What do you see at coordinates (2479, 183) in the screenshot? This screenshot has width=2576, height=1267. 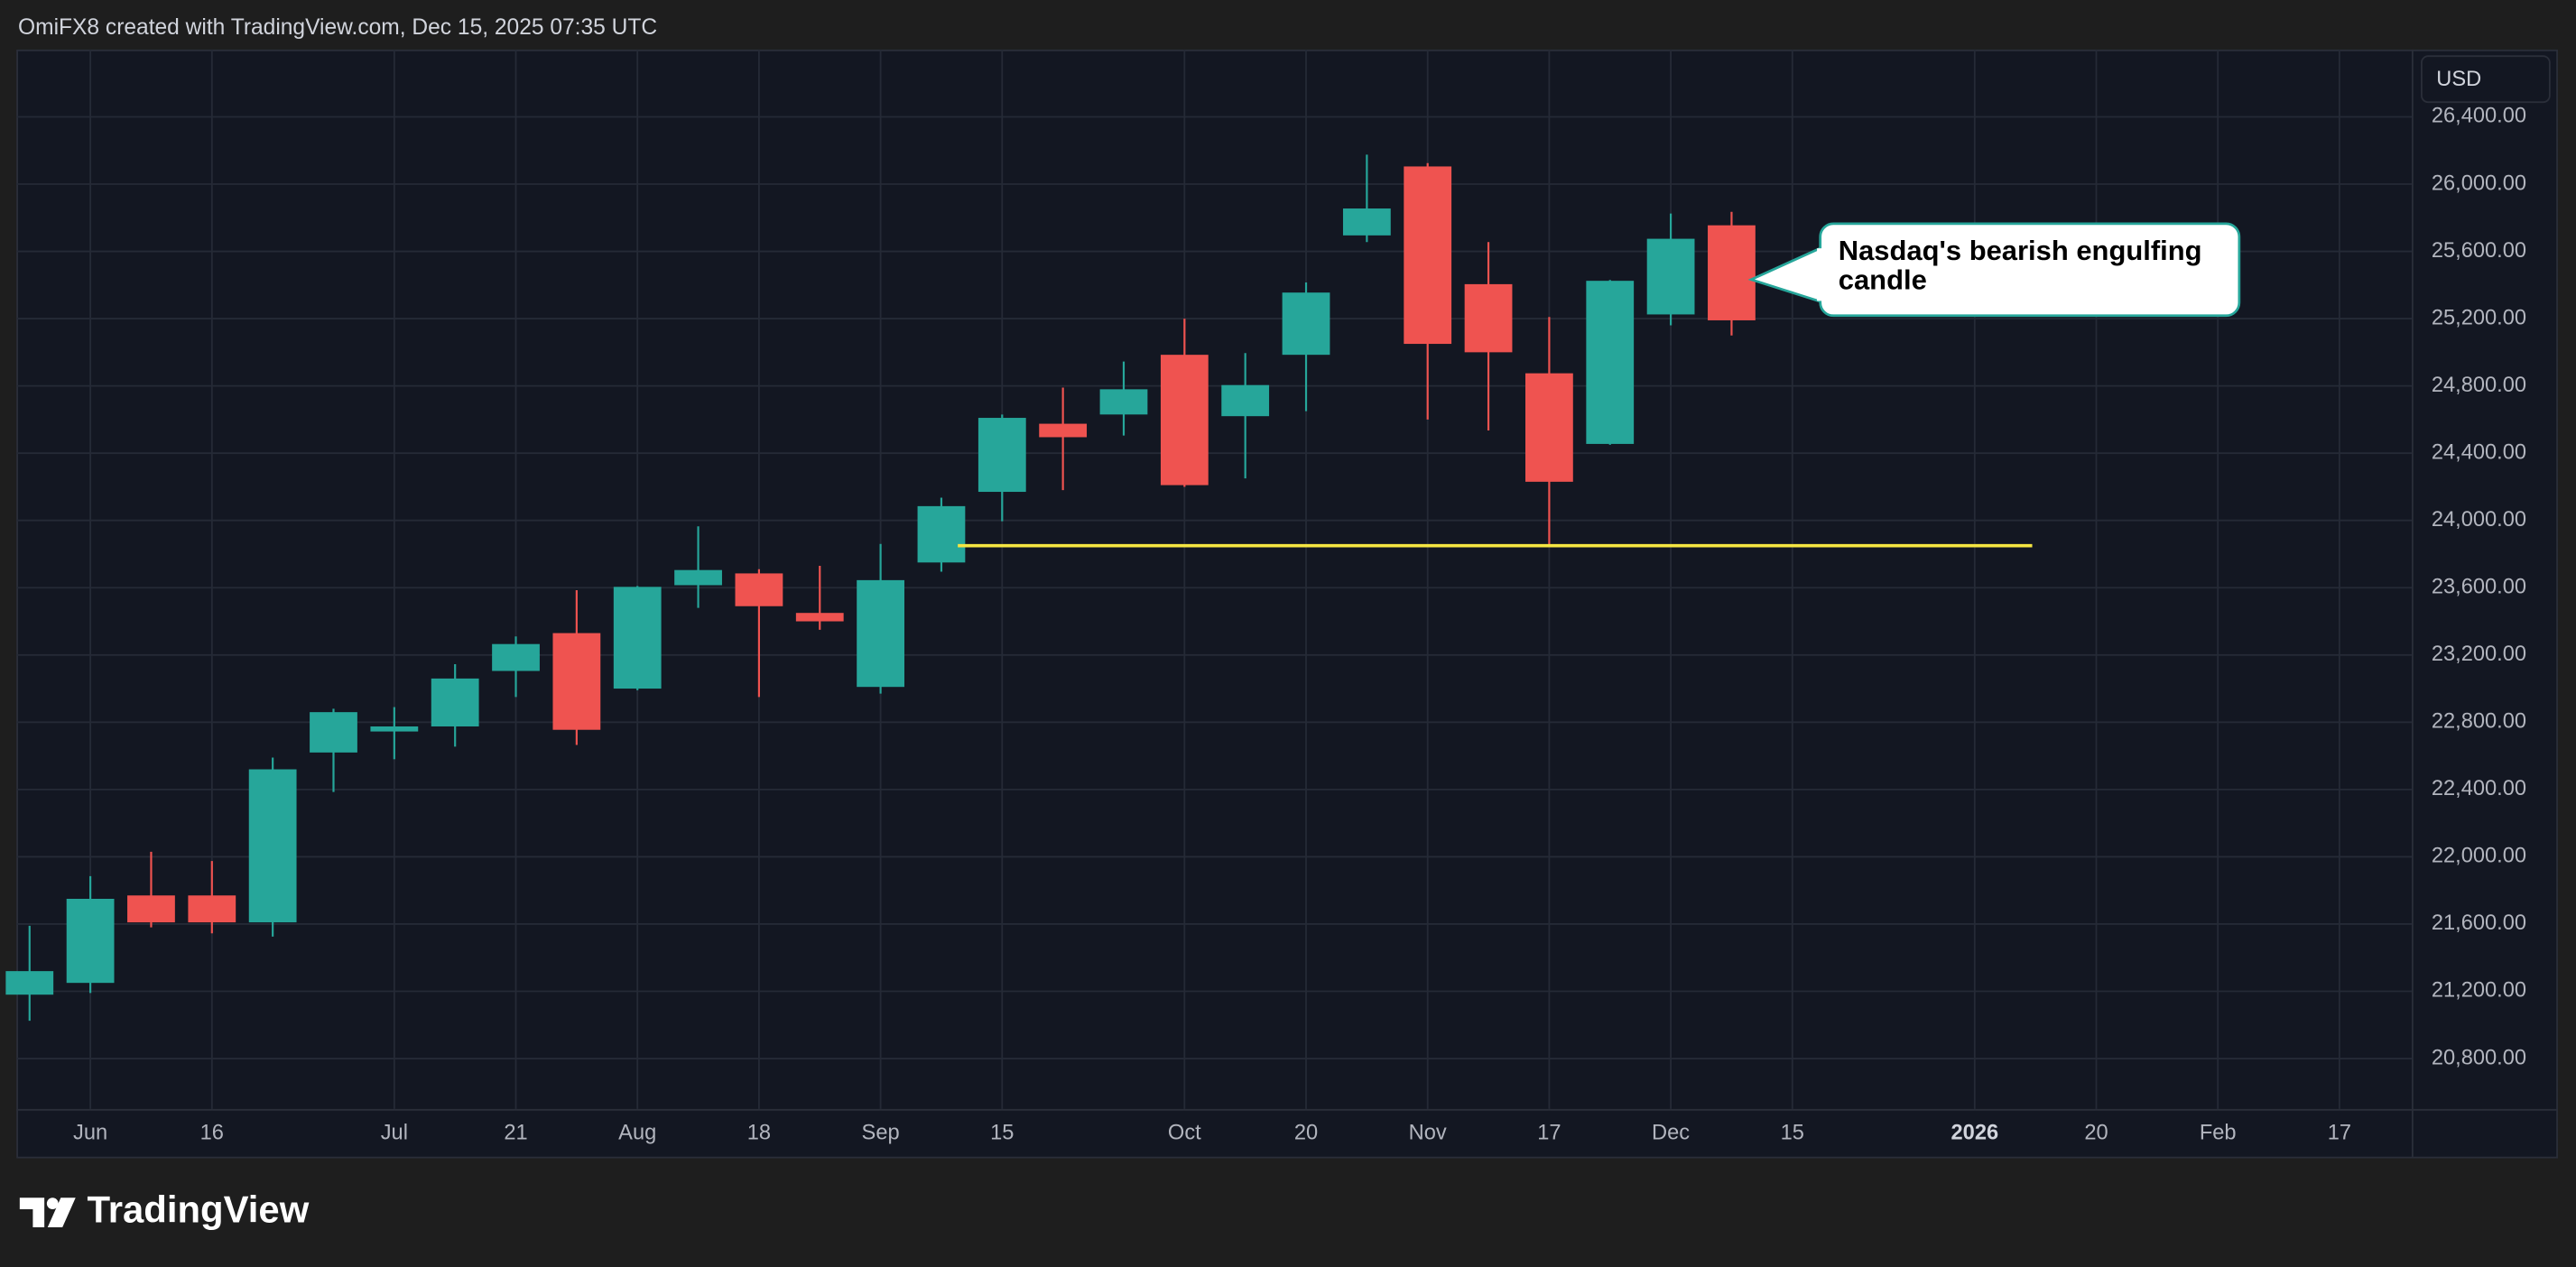 I see `y-tick-label: 26,000.00` at bounding box center [2479, 183].